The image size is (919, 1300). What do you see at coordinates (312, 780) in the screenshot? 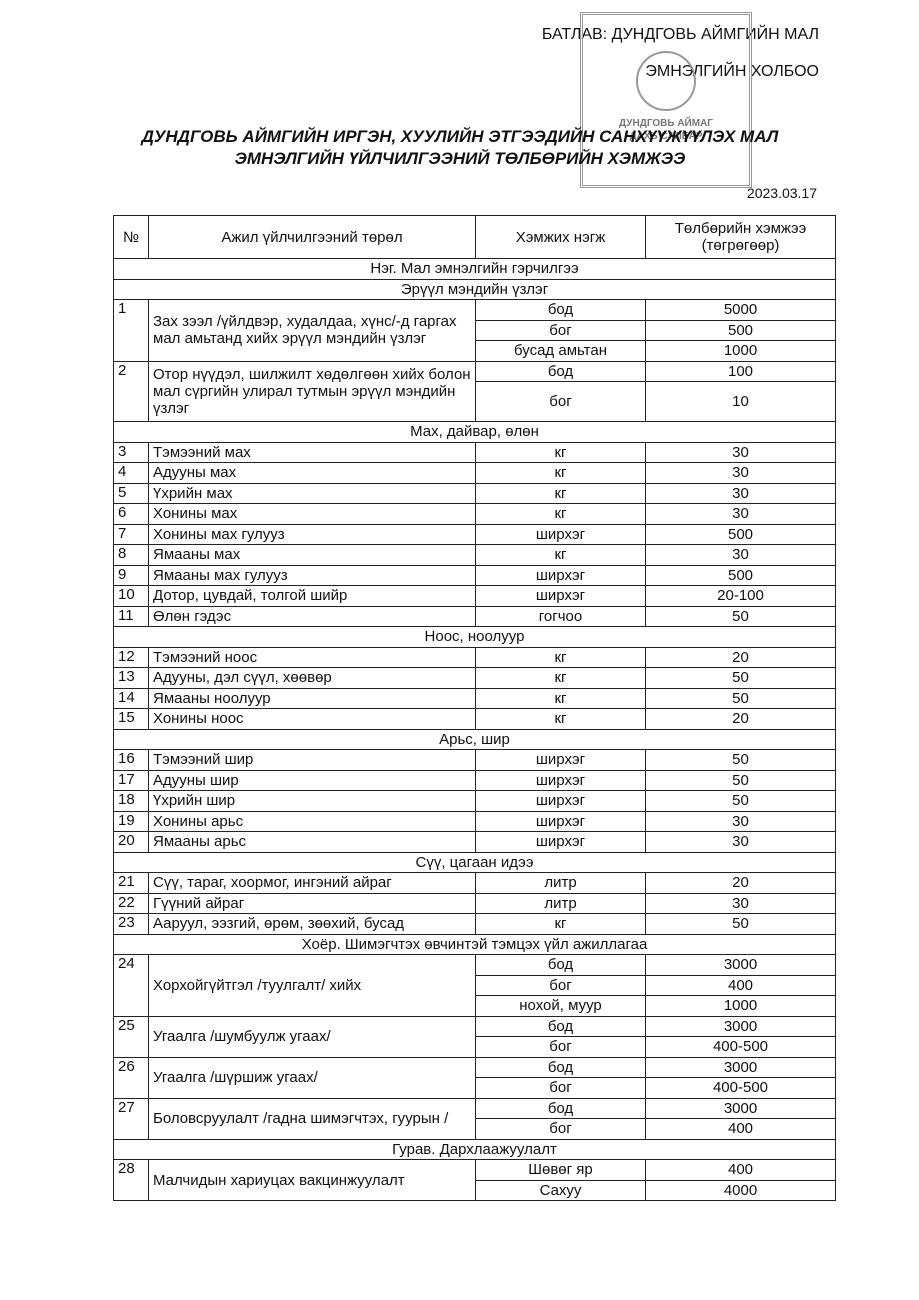
I see `item-name: Адууны шир` at bounding box center [312, 780].